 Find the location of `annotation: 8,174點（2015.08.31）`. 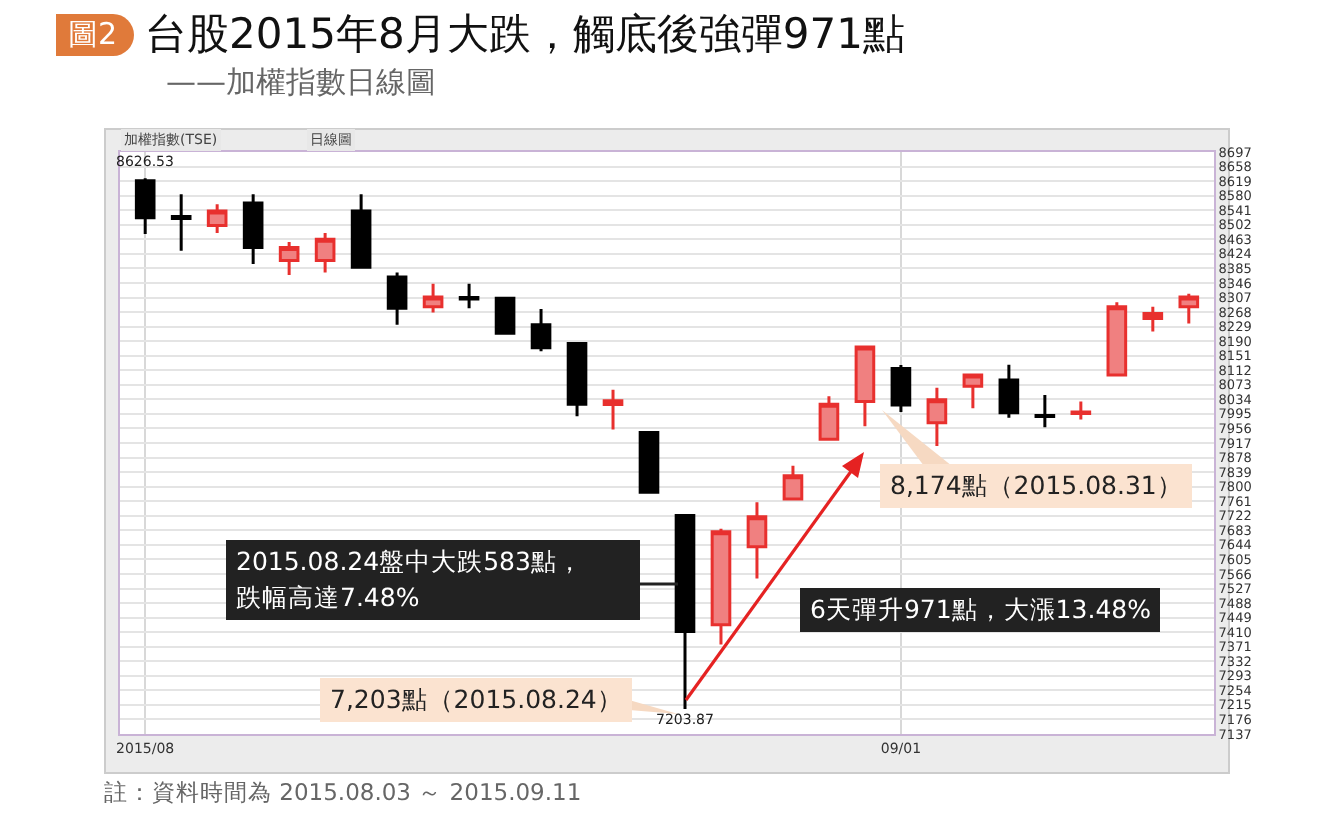

annotation: 8,174點（2015.08.31） is located at coordinates (1036, 486).